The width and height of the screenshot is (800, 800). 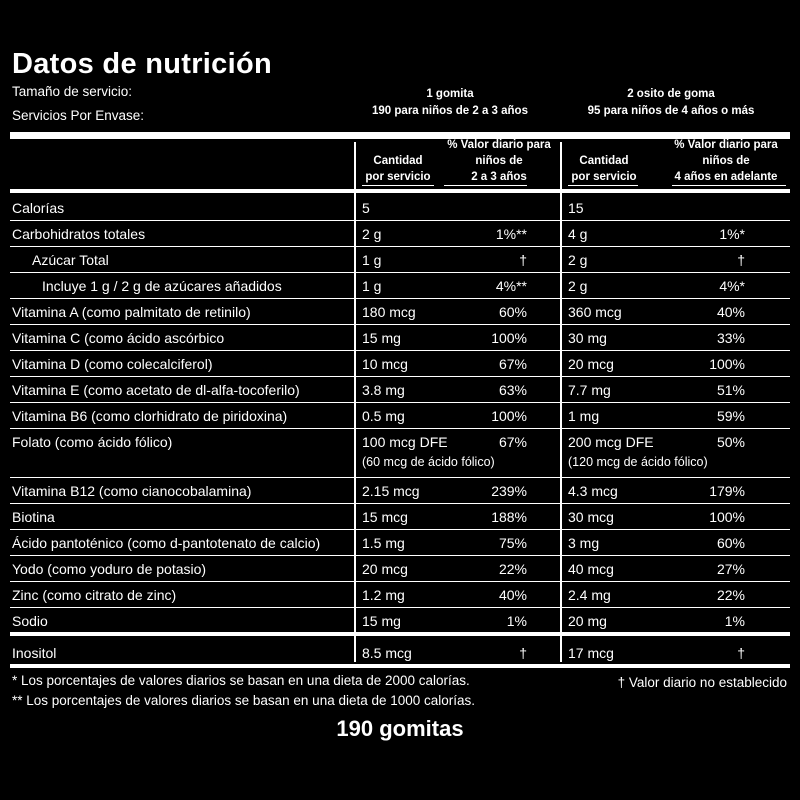 I want to click on cell-amt1: 3.8 mg, so click(x=383, y=390).